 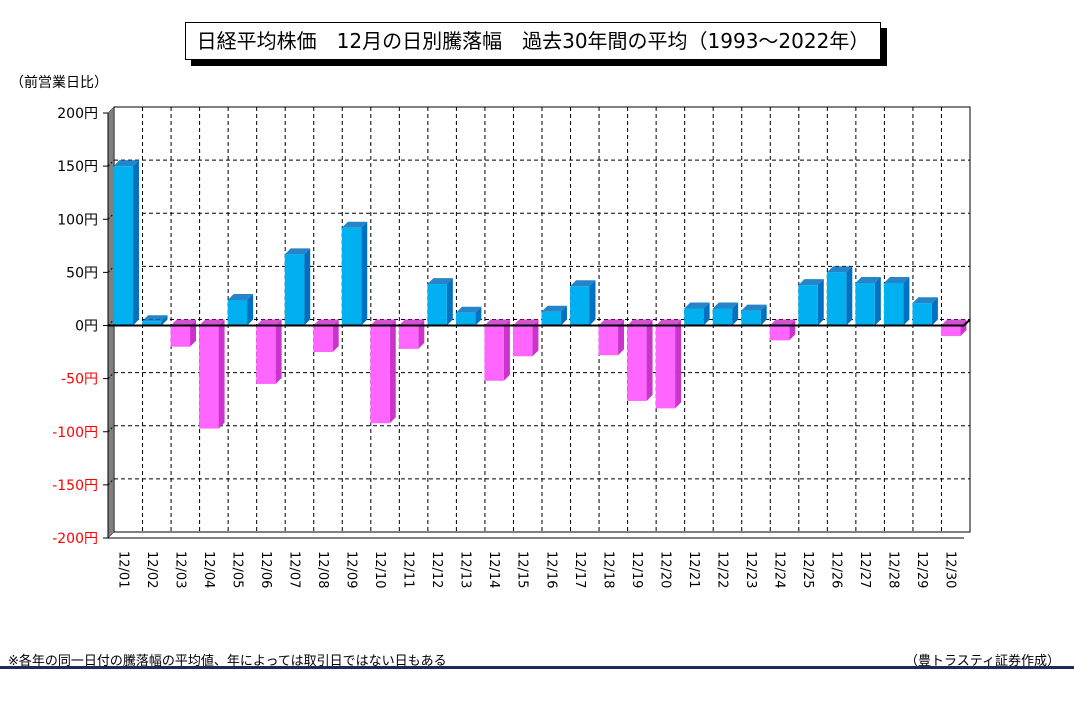 I want to click on y-axis-unit-label: （前営業日比）, so click(x=59, y=83).